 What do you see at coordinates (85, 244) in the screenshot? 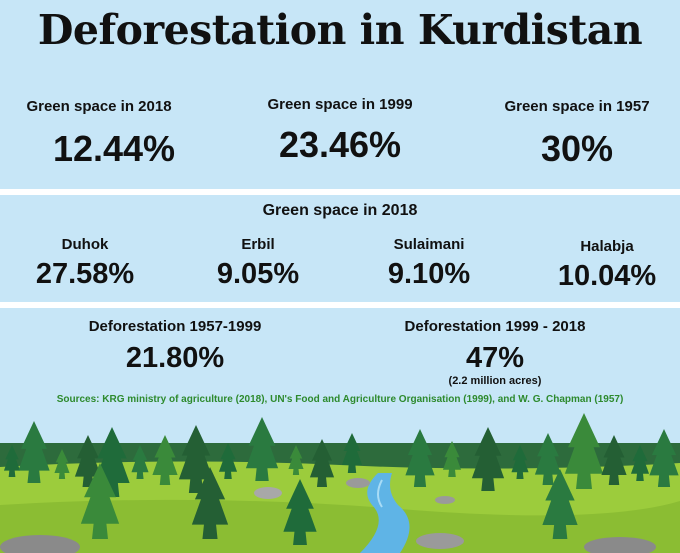
I see `region-name-duhok: Duhok` at bounding box center [85, 244].